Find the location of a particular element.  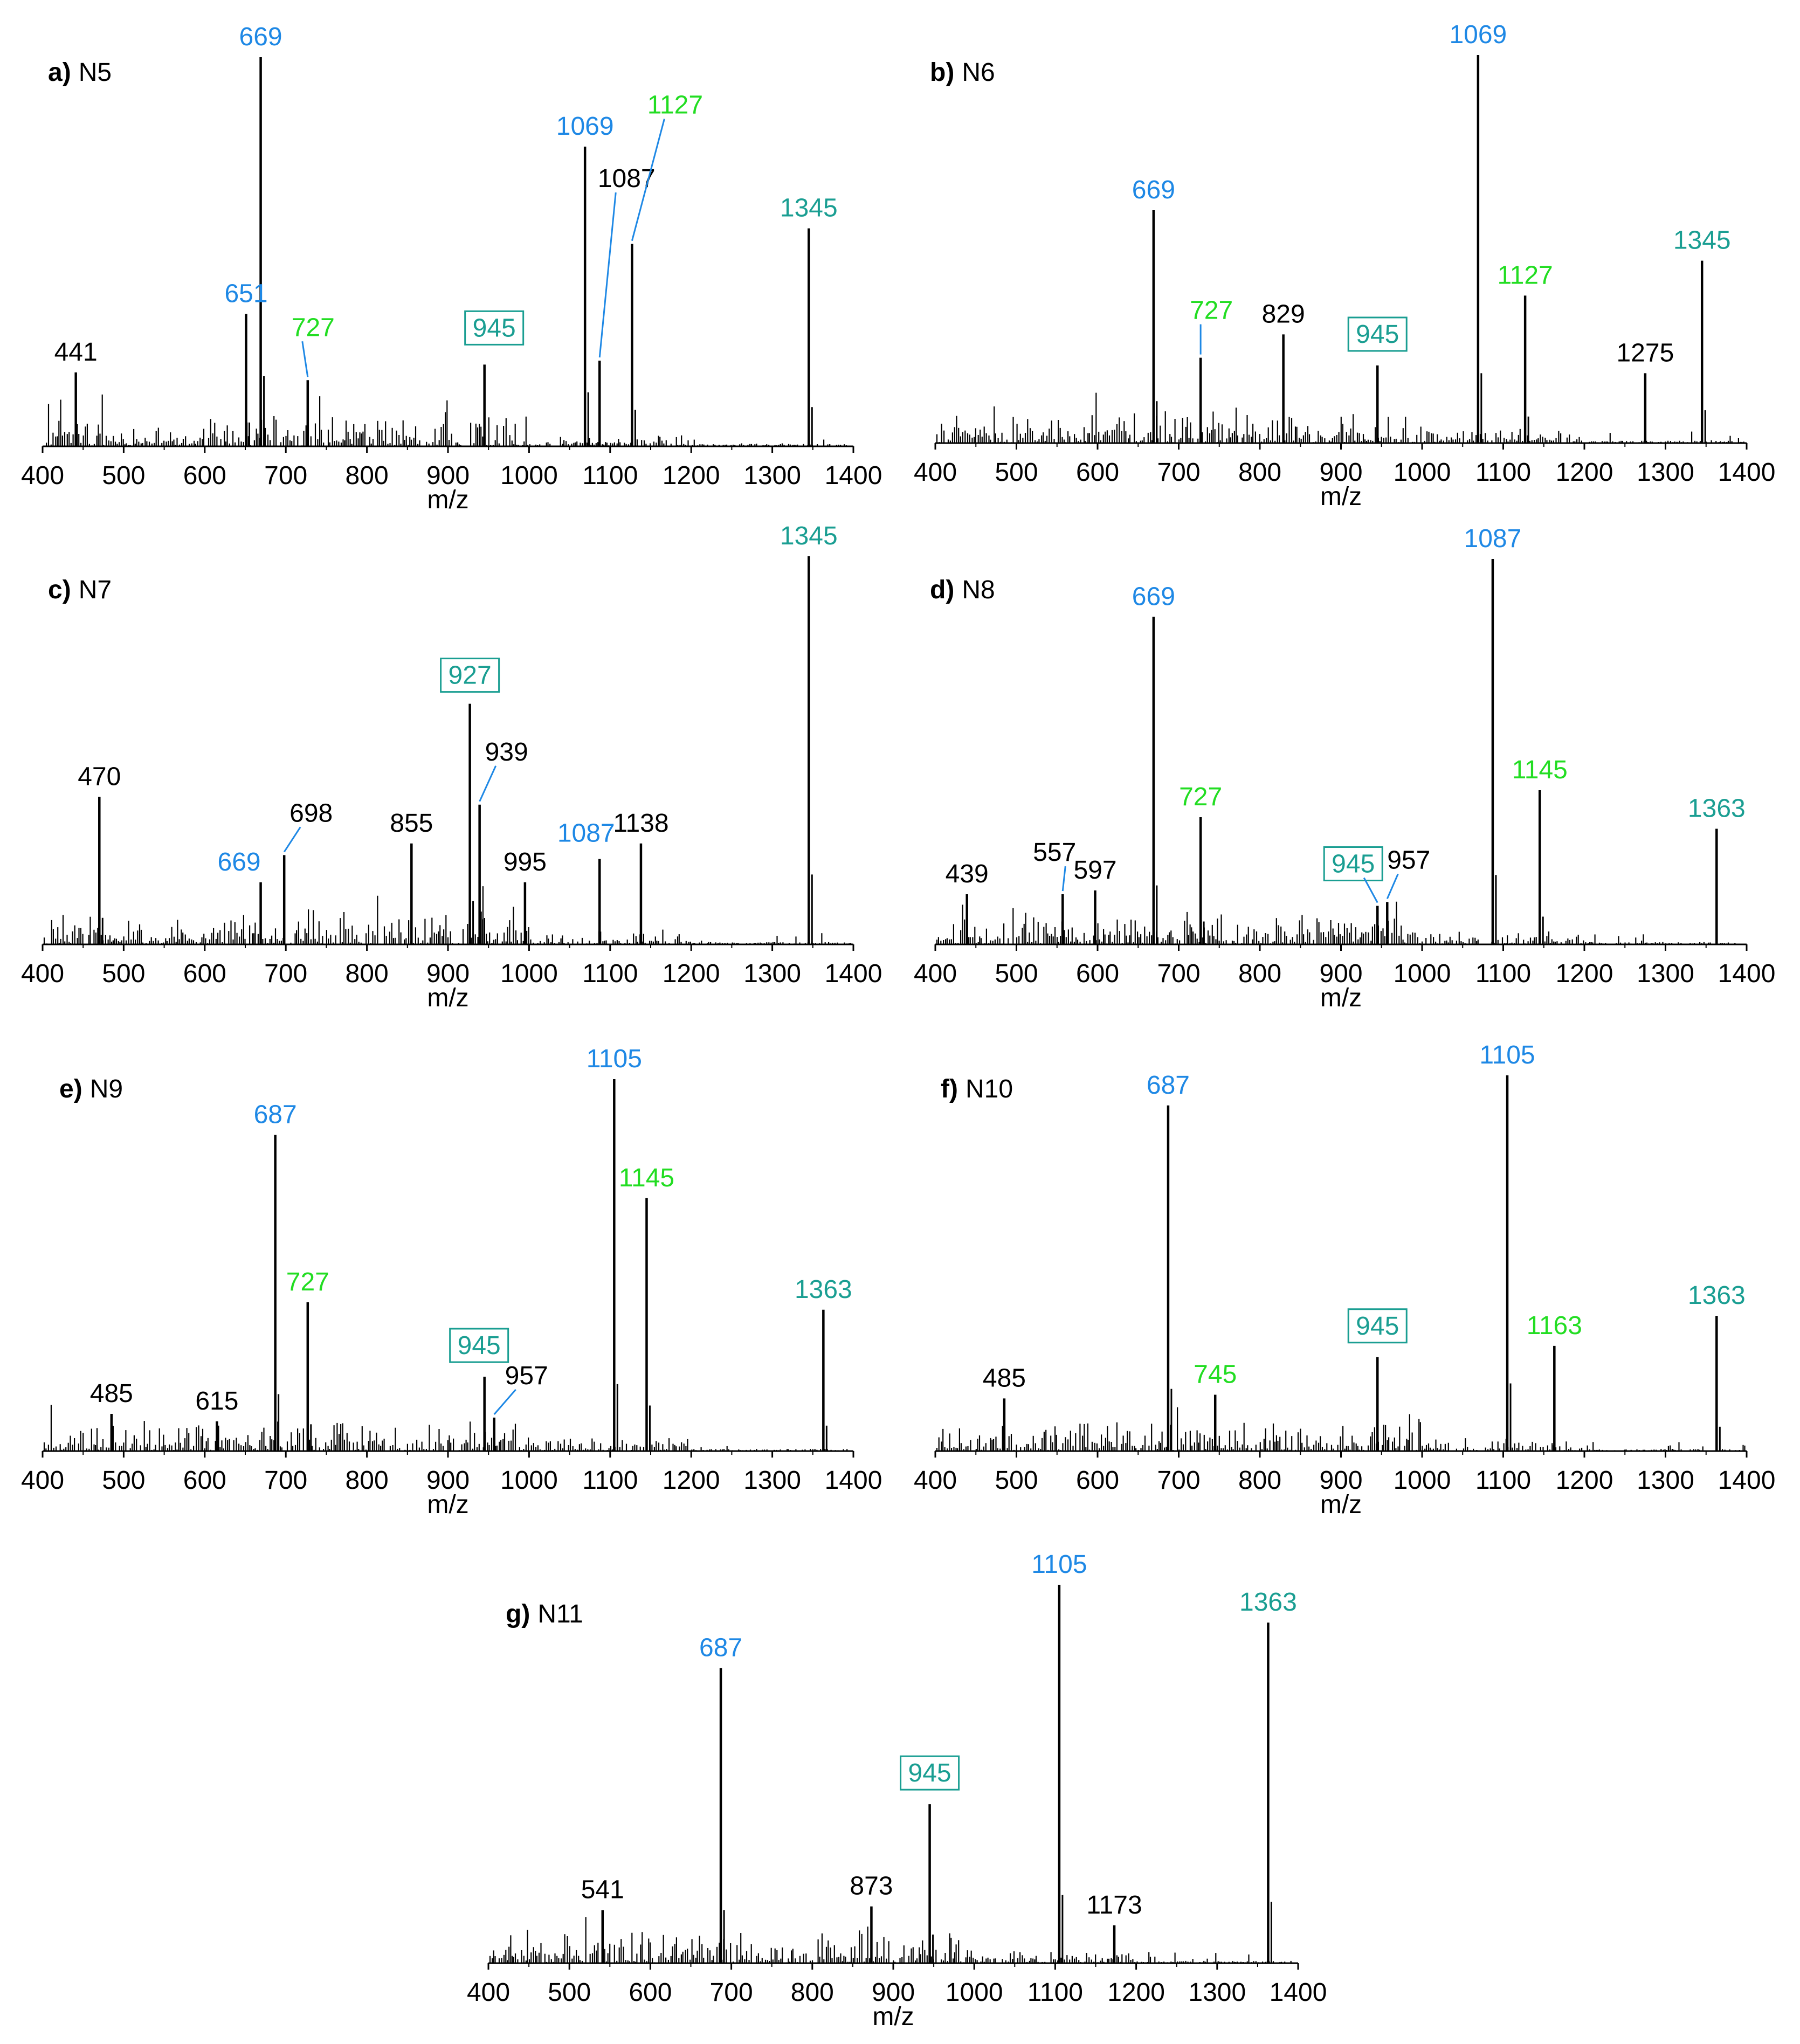

peak-label-995: 995 is located at coordinates (525, 862).